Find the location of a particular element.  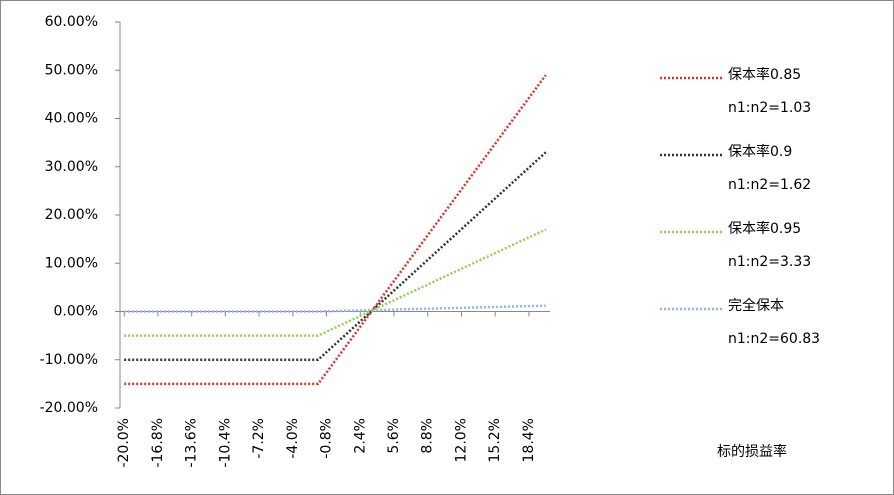

legend-label: 保本率0.9 is located at coordinates (760, 151).